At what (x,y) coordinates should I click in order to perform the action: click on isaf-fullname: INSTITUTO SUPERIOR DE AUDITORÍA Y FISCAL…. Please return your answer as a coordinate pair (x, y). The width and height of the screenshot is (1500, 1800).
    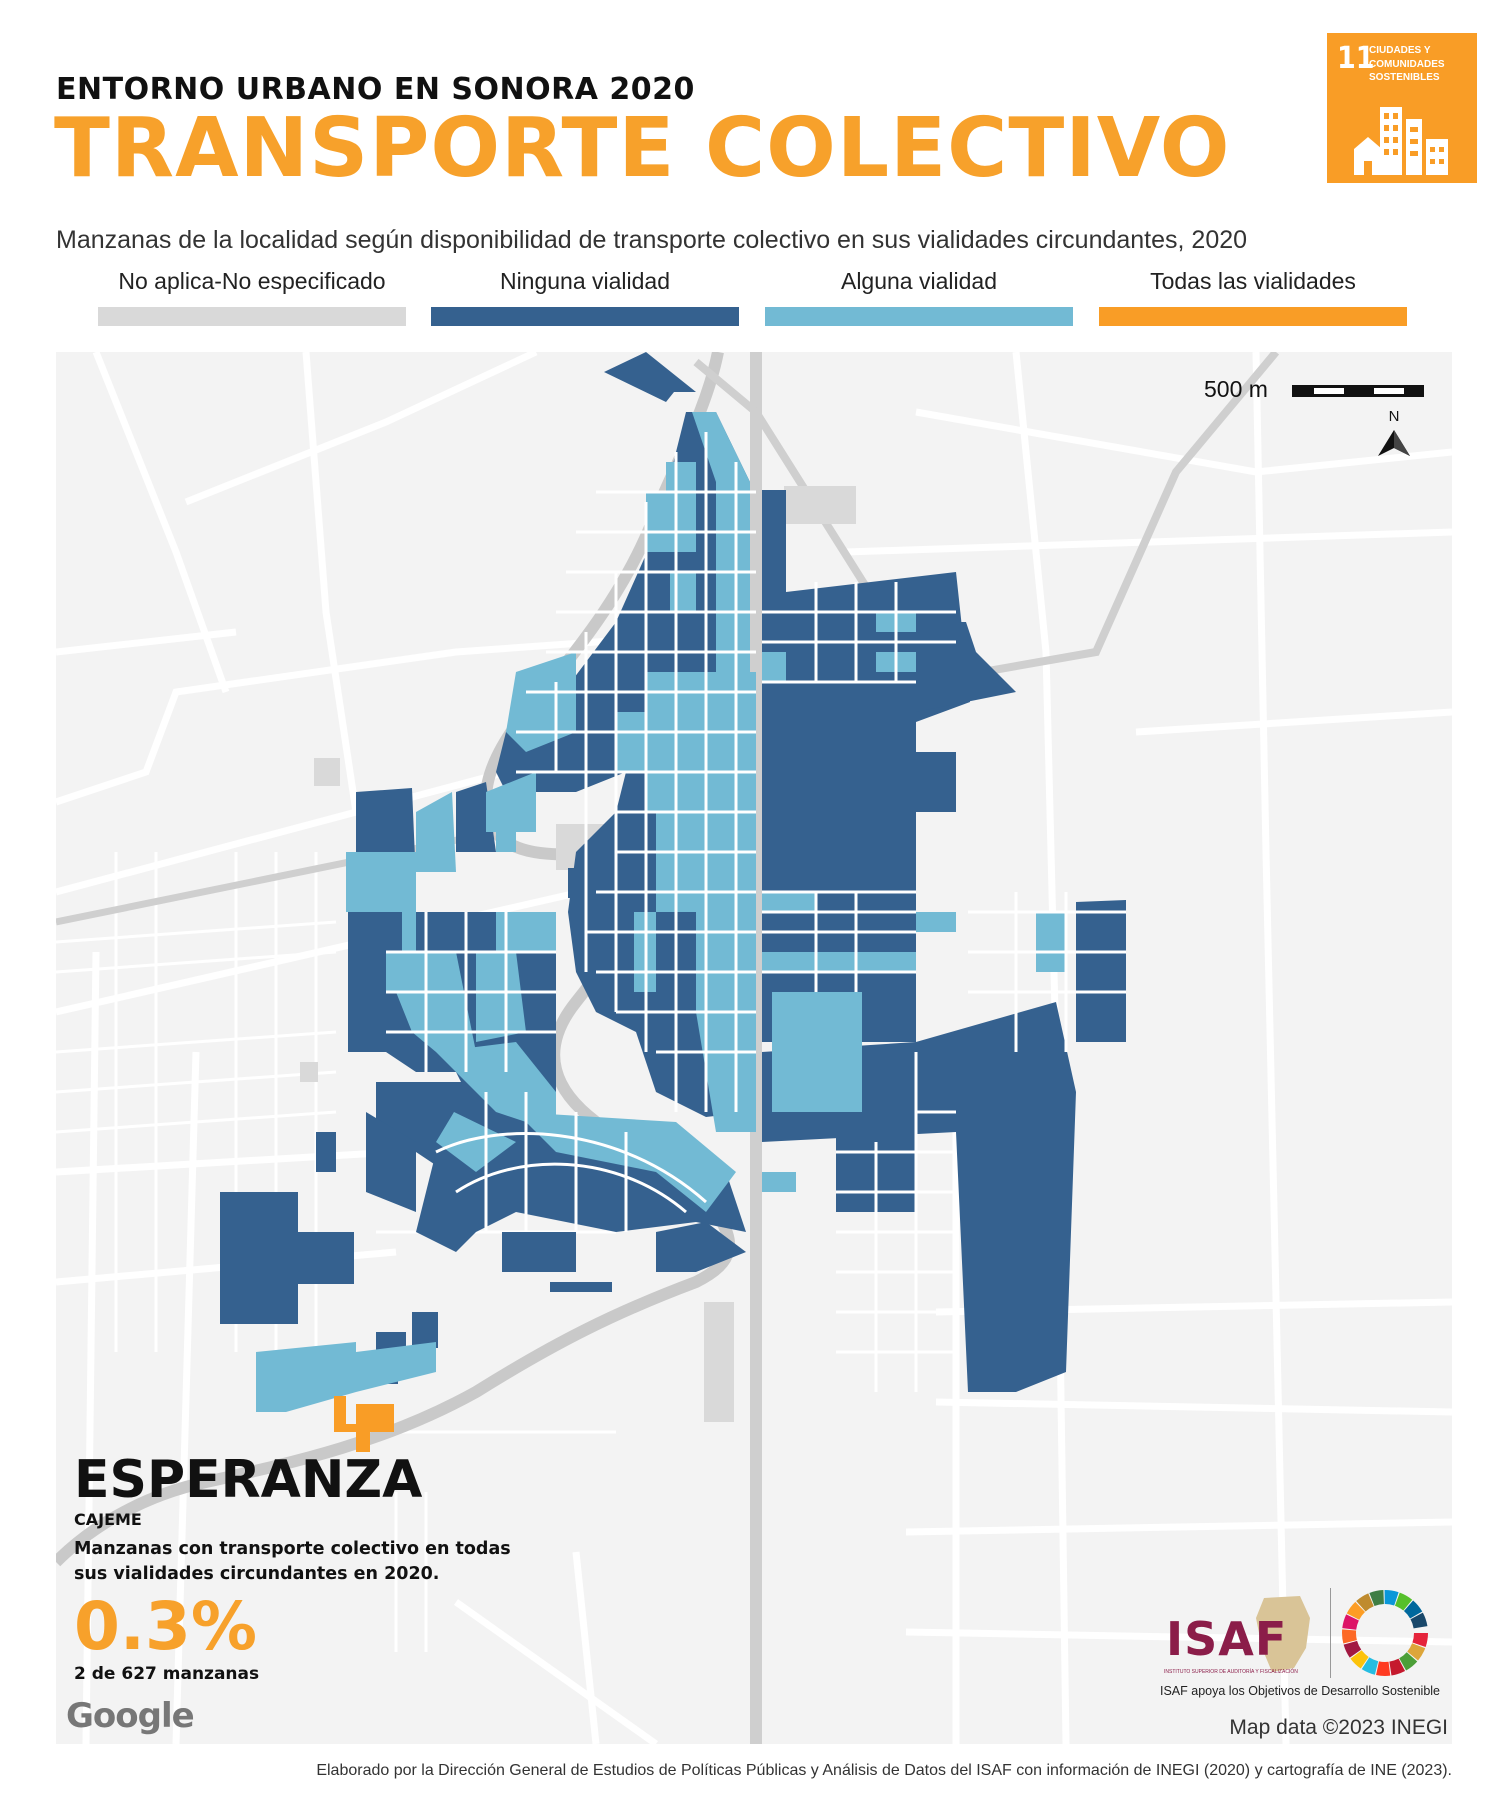
    Looking at the image, I should click on (1231, 1672).